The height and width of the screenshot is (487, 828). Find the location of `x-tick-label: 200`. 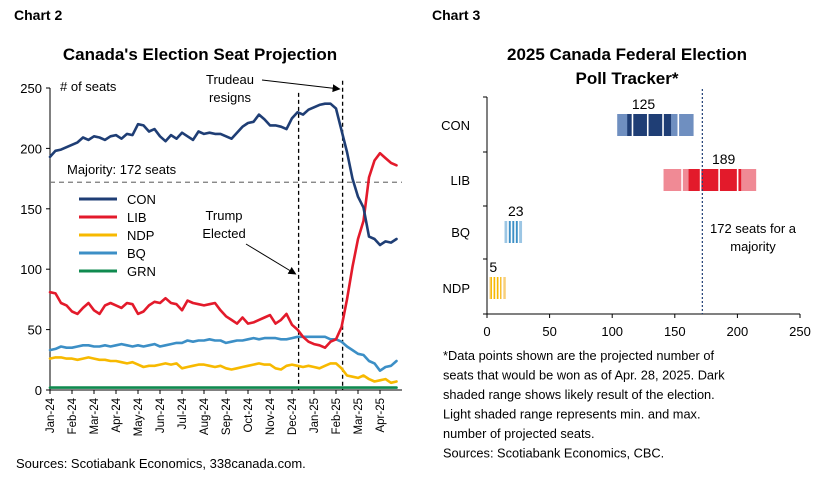

x-tick-label: 200 is located at coordinates (738, 331).